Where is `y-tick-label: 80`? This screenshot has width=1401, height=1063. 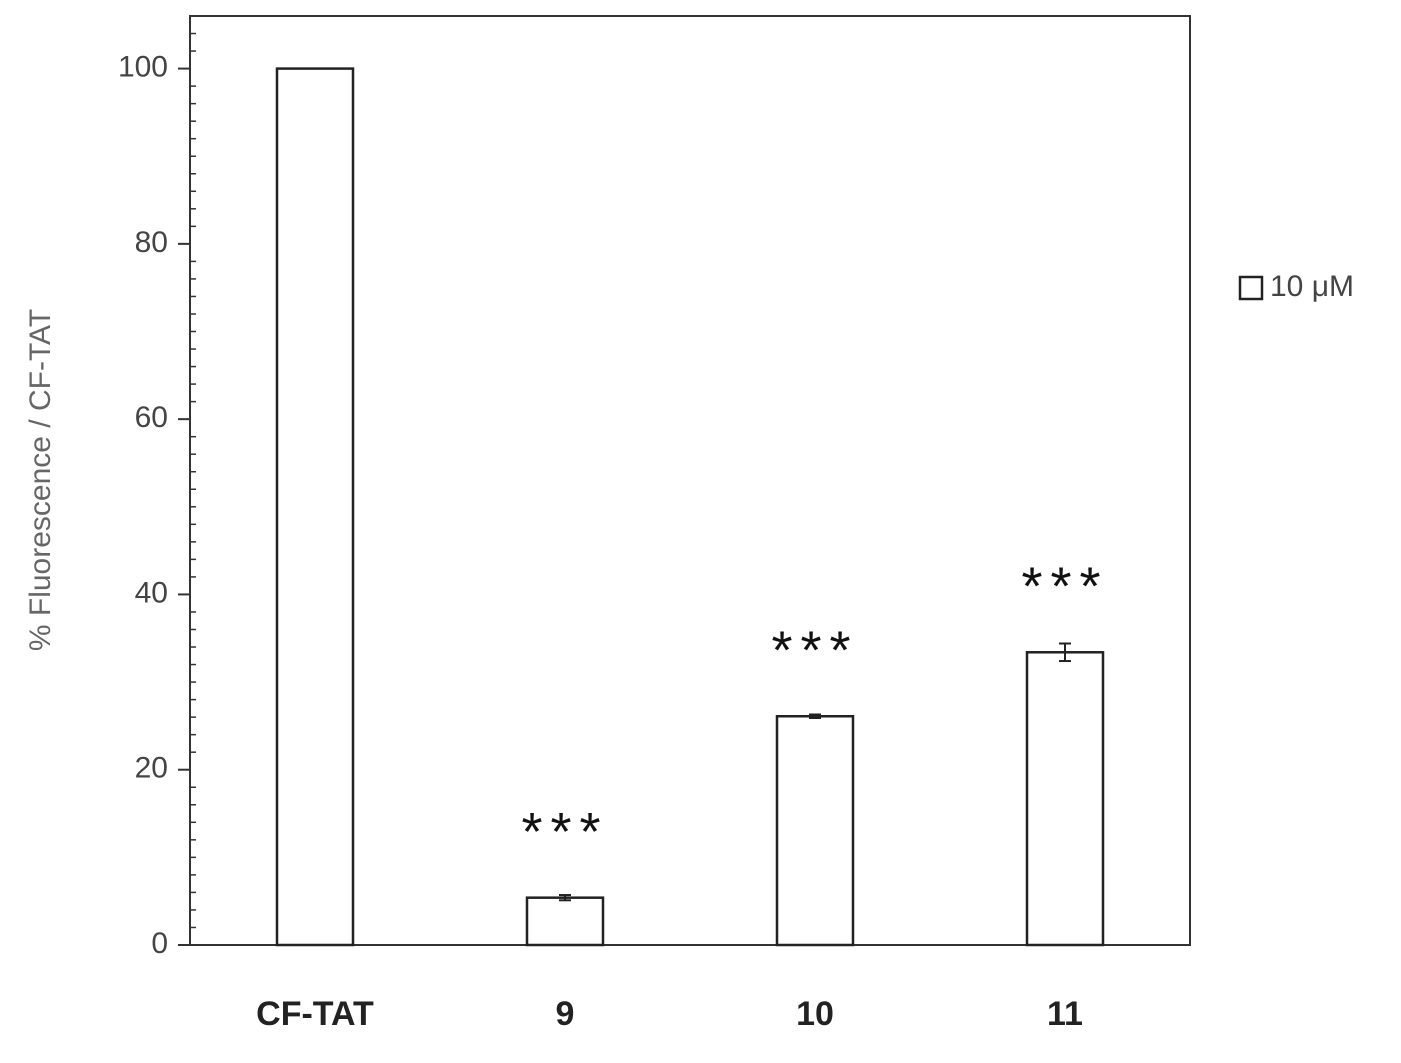
y-tick-label: 80 is located at coordinates (151, 242).